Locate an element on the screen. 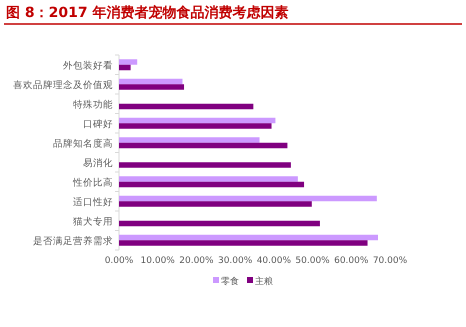  chart-title: 图 8：2017 年消费者宠物食品消费考虑因素 is located at coordinates (147, 12).